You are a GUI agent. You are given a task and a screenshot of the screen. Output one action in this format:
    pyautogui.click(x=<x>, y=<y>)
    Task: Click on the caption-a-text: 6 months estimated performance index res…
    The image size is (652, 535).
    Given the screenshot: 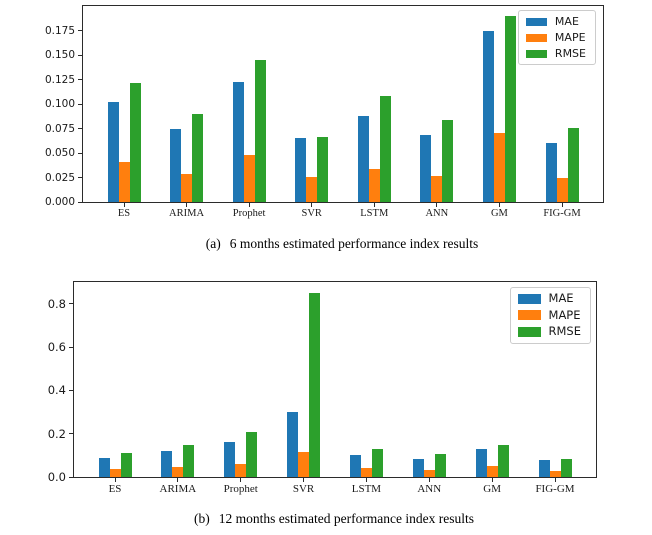 What is the action you would take?
    pyautogui.click(x=354, y=243)
    